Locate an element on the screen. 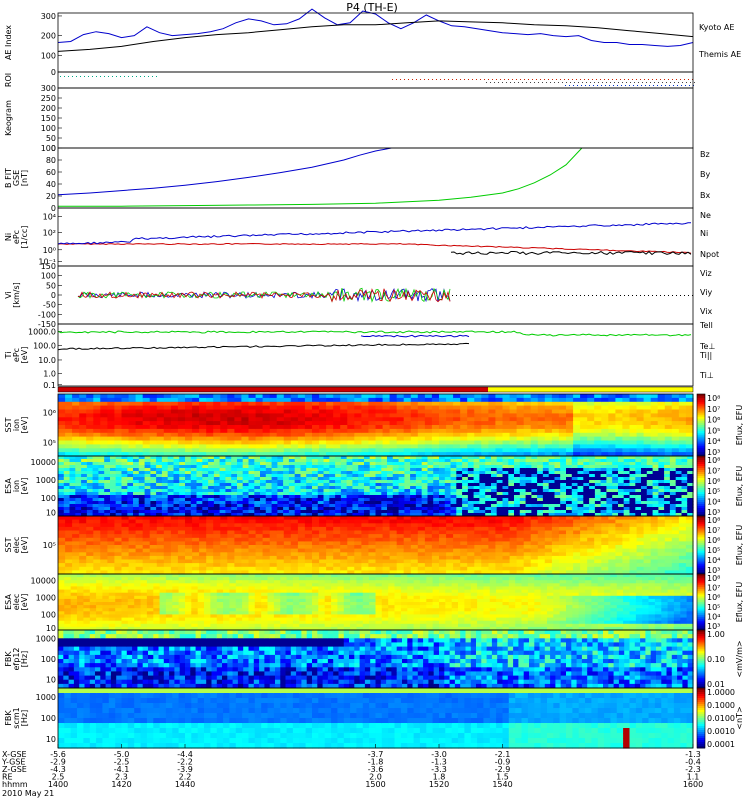 The image size is (750, 800). panel-11-ytick: 100 is located at coordinates (48, 659).